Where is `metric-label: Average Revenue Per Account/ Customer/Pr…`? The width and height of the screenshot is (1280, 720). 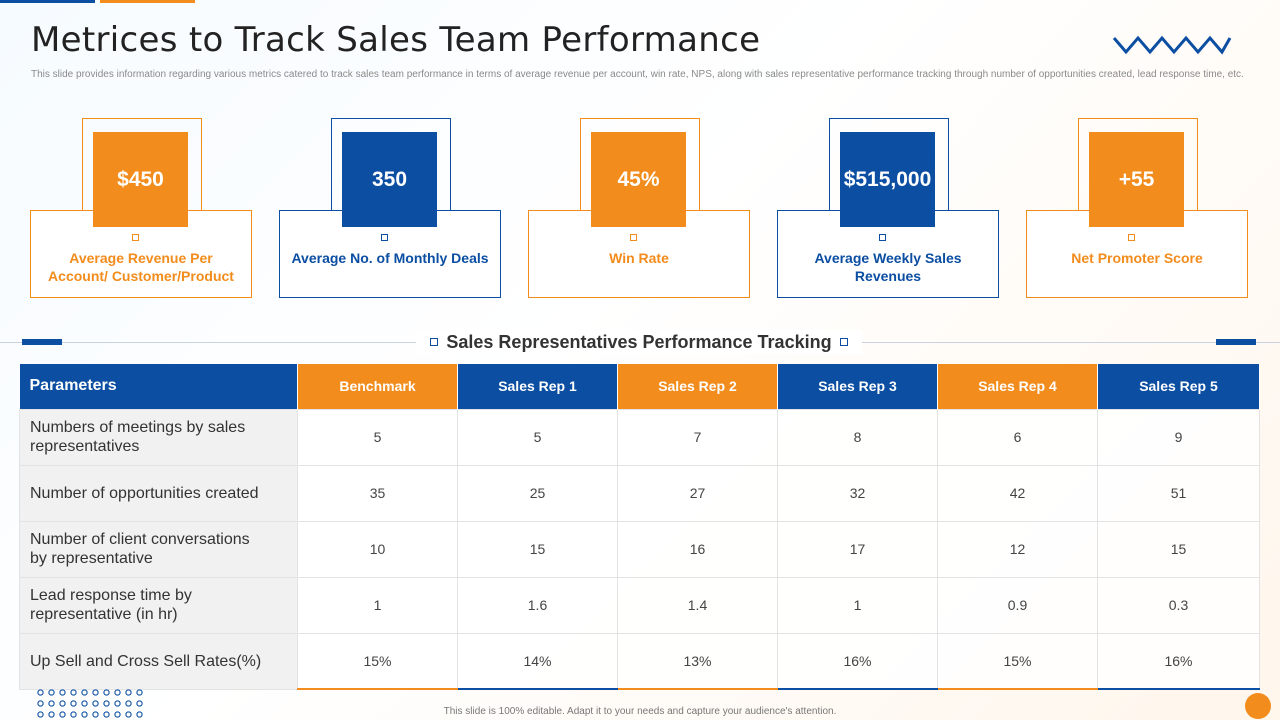 metric-label: Average Revenue Per Account/ Customer/Pr… is located at coordinates (141, 267).